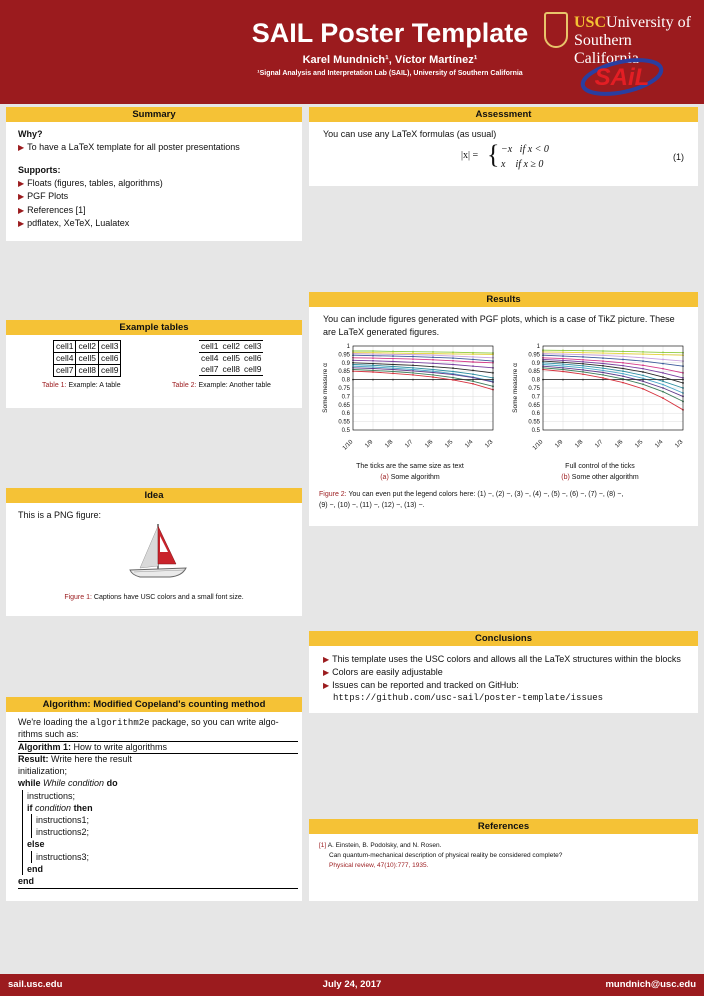  What do you see at coordinates (60, 515) in the screenshot?
I see `idea-text: This is a PNG figure:` at bounding box center [60, 515].